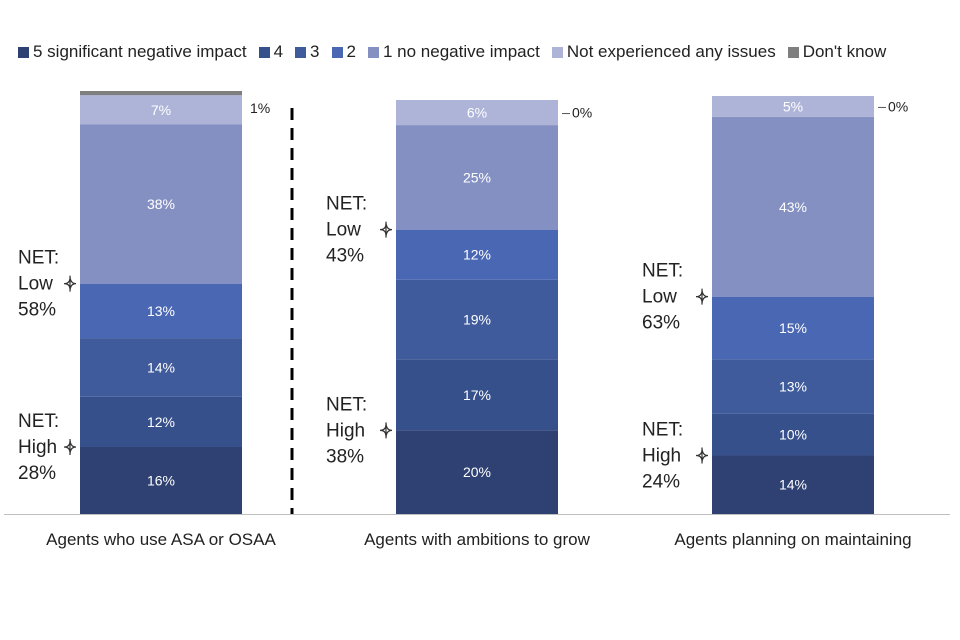 The width and height of the screenshot is (960, 640). What do you see at coordinates (346, 230) in the screenshot?
I see `net-label: NET: Low 43%` at bounding box center [346, 230].